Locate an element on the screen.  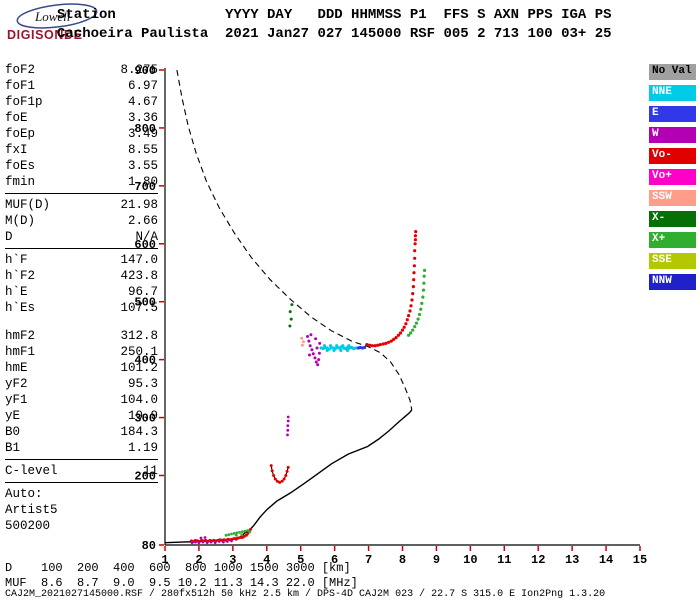
x-tick-label: 7 is located at coordinates (368, 558).